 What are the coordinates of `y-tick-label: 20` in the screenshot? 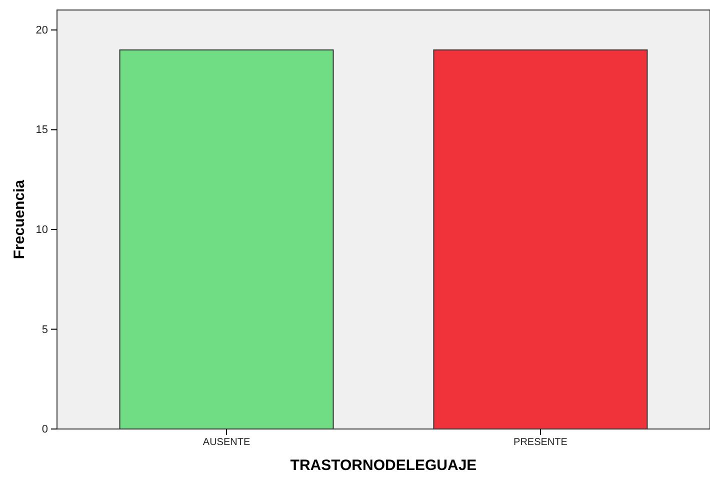 It's located at (42, 30).